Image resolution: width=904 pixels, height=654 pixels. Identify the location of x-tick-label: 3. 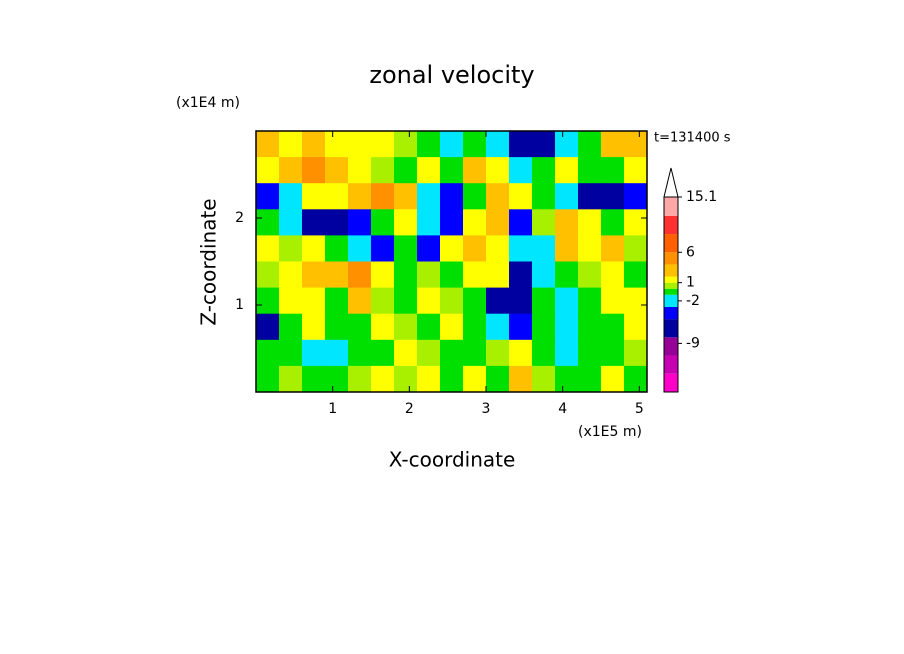
(486, 409).